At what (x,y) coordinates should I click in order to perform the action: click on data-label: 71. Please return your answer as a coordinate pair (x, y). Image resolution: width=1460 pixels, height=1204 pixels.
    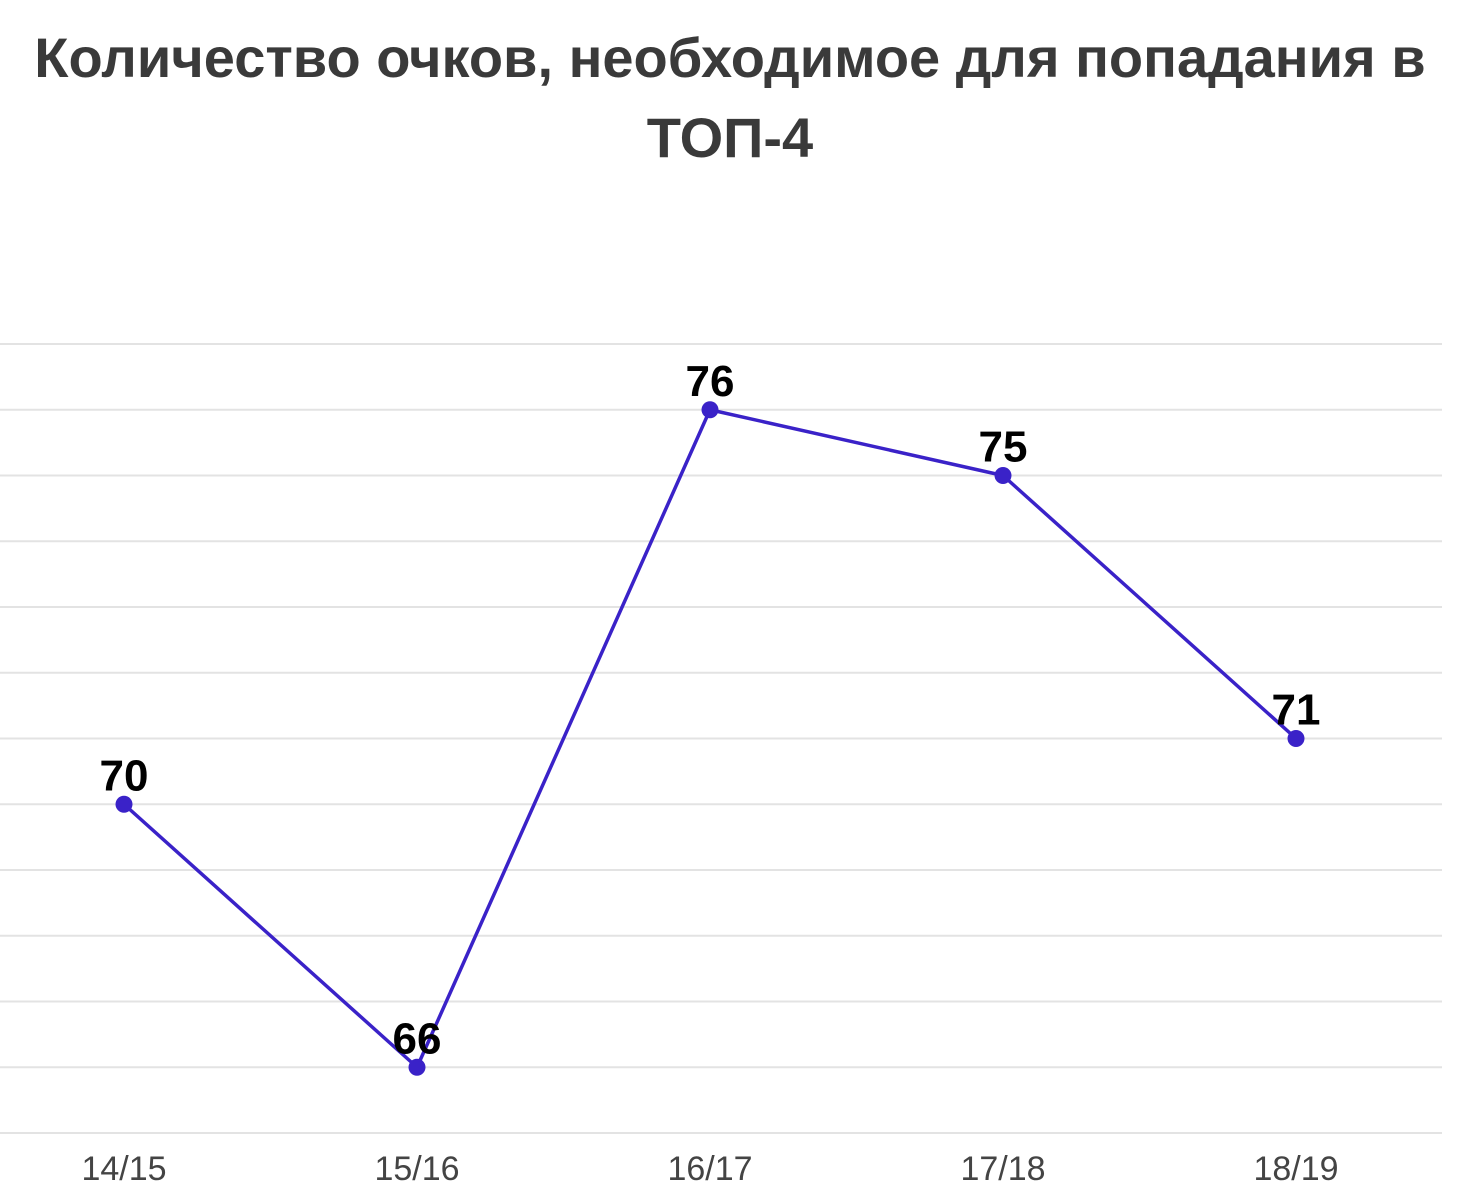
    Looking at the image, I should click on (1296, 710).